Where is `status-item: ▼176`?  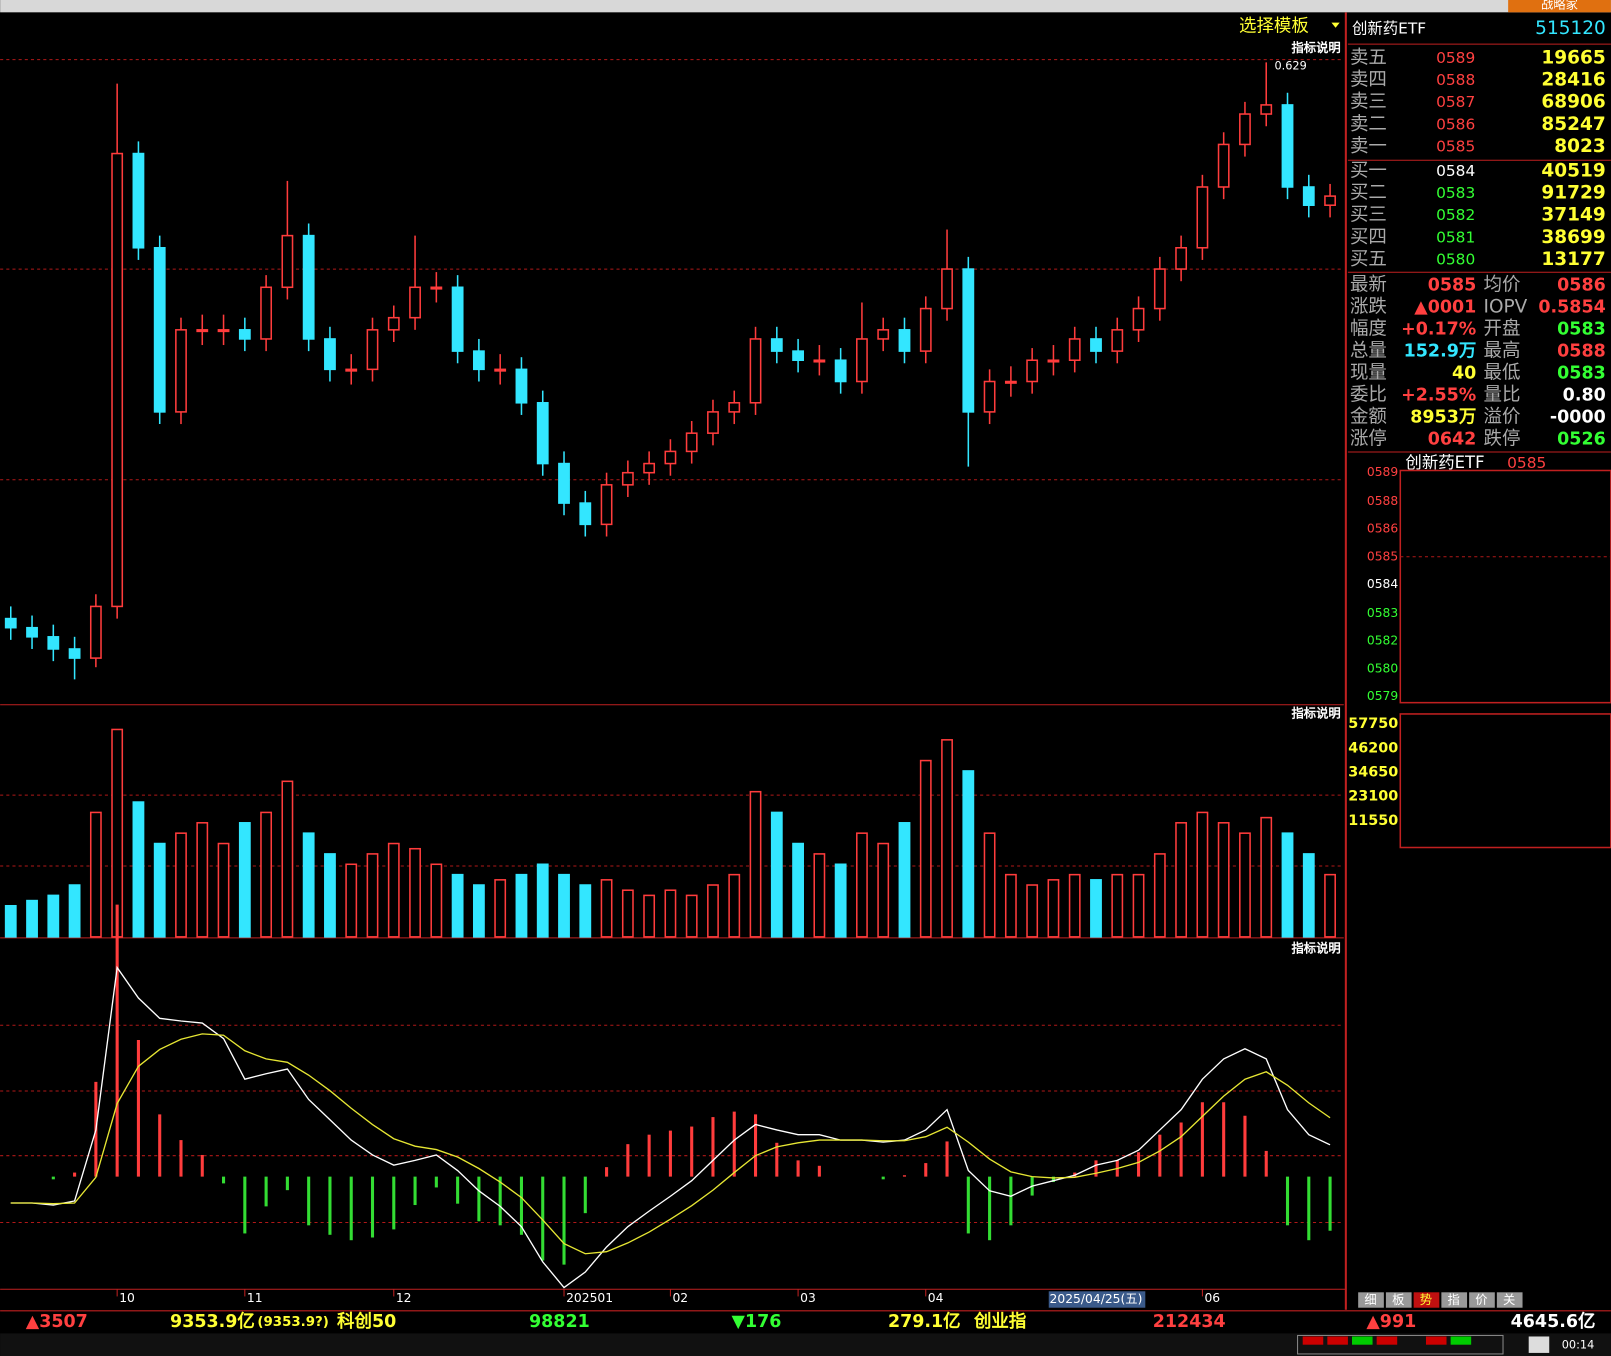 status-item: ▼176 is located at coordinates (757, 1322).